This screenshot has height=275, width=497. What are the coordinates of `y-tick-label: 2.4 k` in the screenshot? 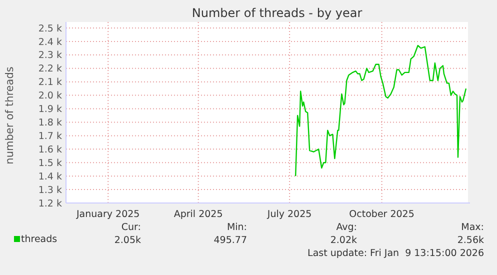 It's located at (50, 42).